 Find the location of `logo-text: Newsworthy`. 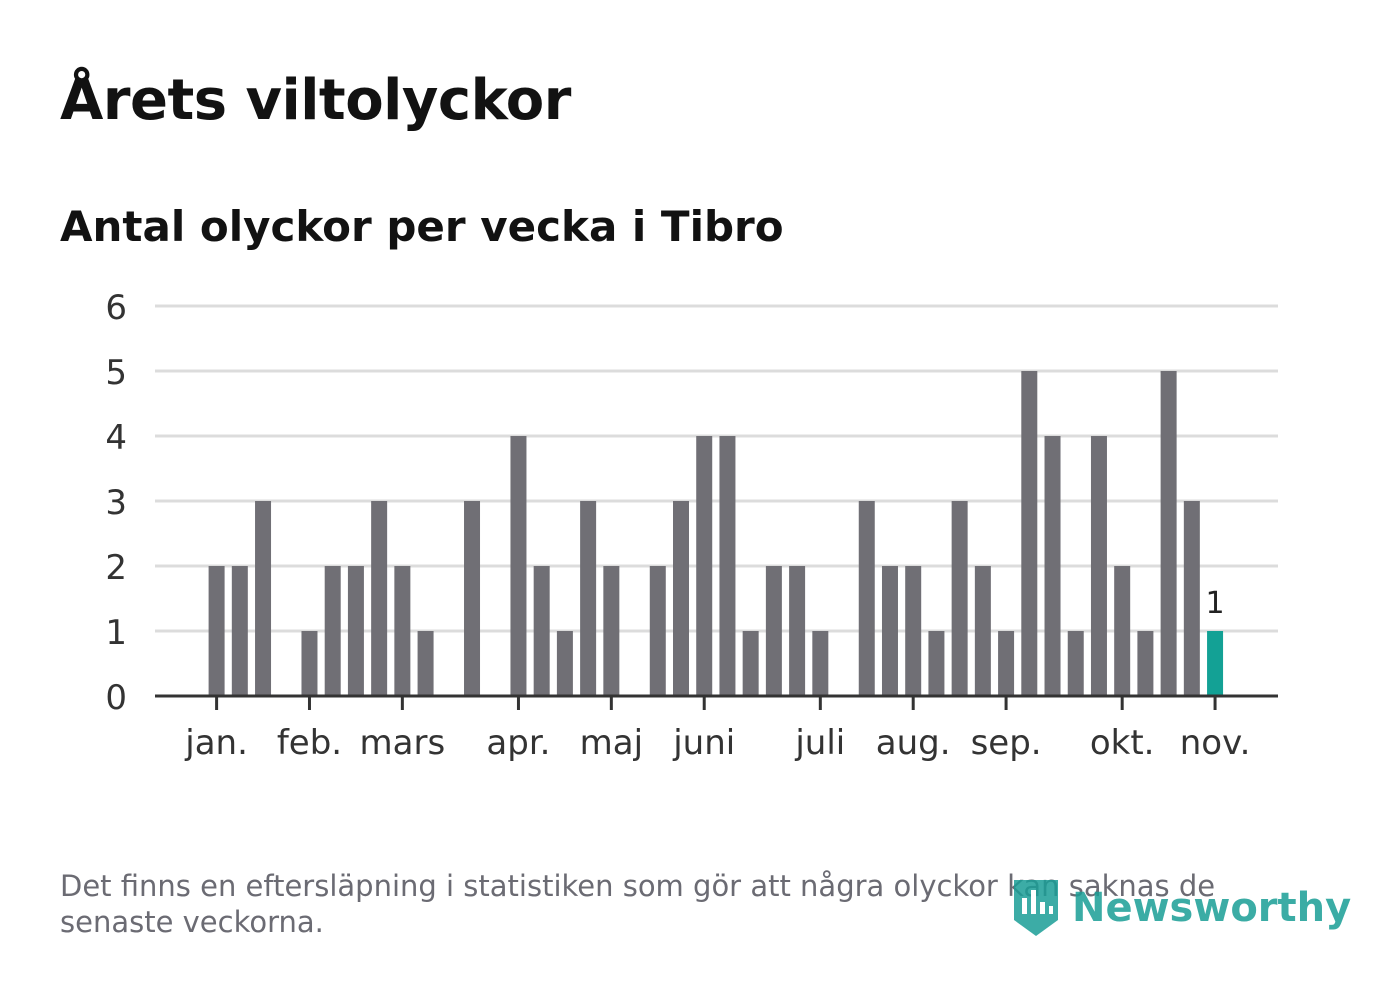

logo-text: Newsworthy is located at coordinates (1212, 908).